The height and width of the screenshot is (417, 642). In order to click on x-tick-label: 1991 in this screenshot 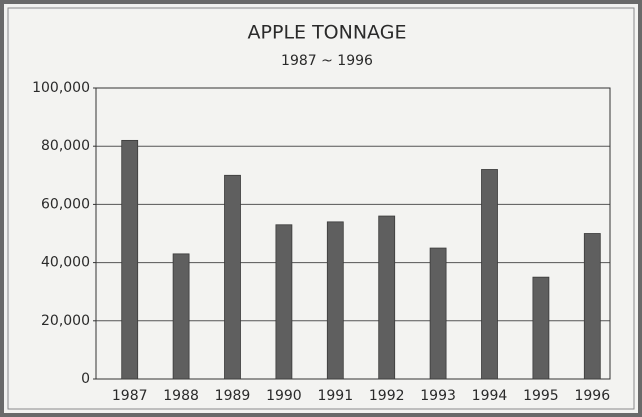, I will do `click(335, 396)`.